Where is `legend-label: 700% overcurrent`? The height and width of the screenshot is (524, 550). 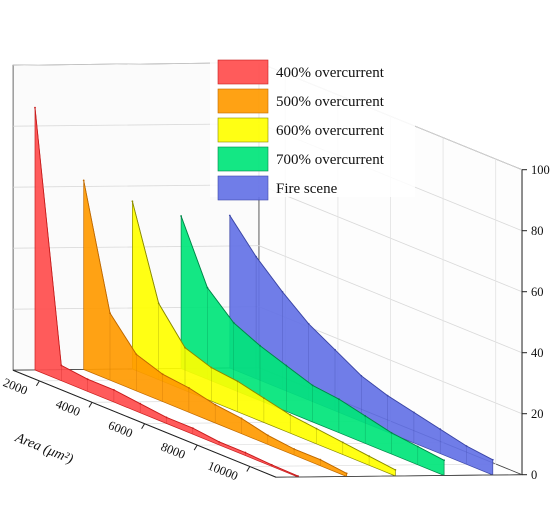
legend-label: 700% overcurrent is located at coordinates (330, 160).